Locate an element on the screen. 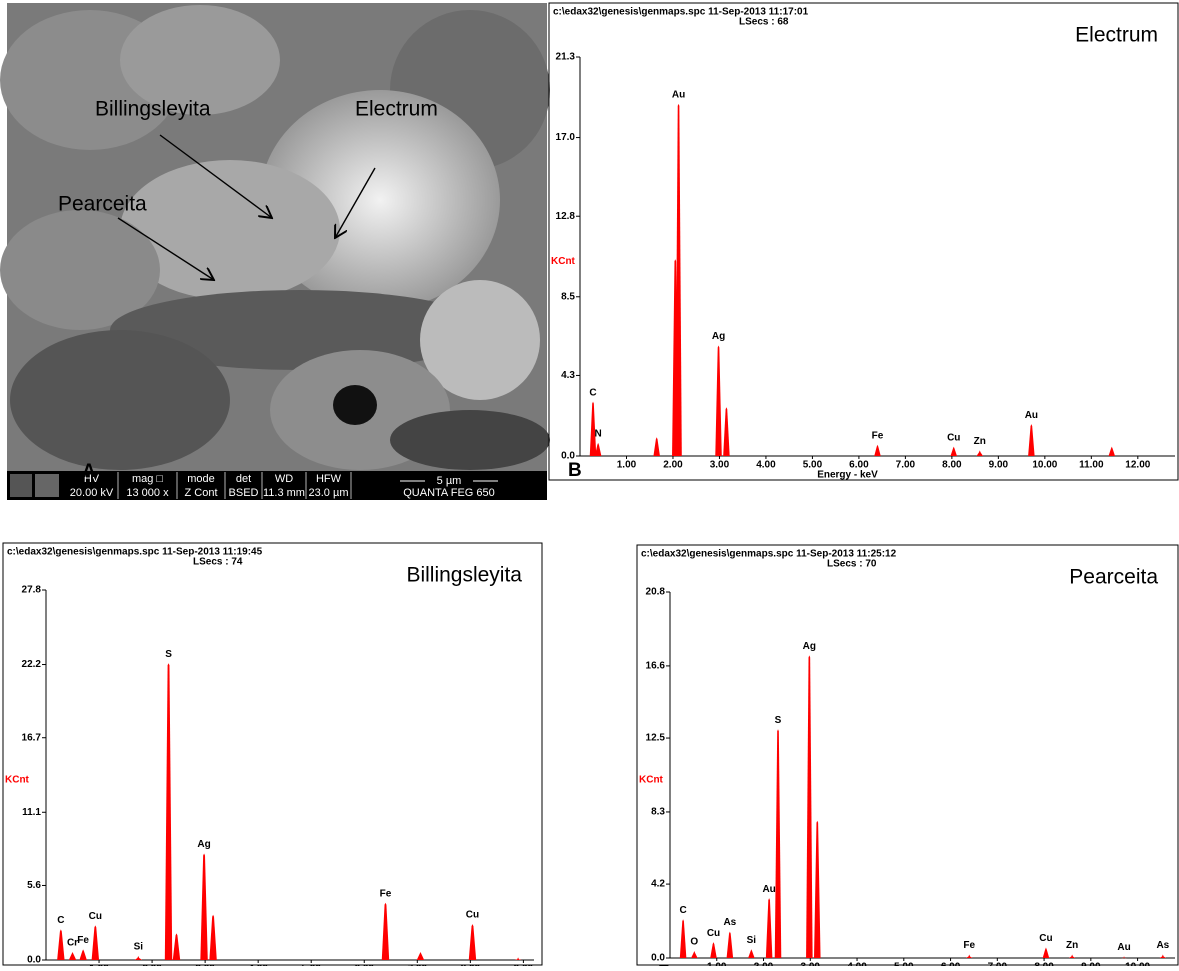 The image size is (1179, 971). peak-label: O is located at coordinates (694, 942).